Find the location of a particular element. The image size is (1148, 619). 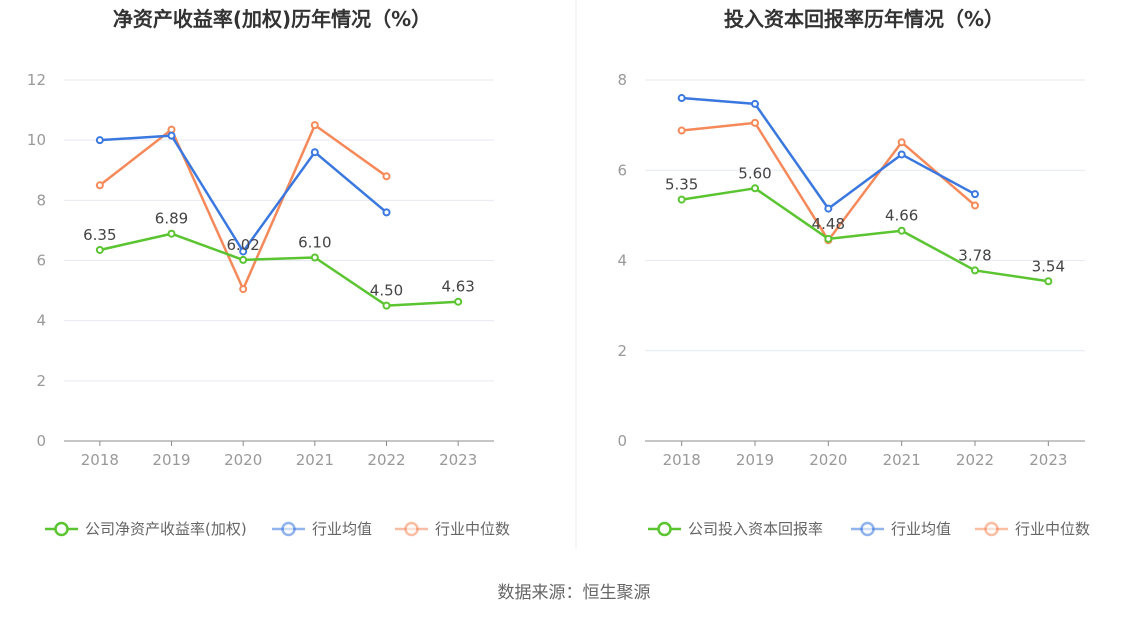

data-label: 4.63 is located at coordinates (457, 287).